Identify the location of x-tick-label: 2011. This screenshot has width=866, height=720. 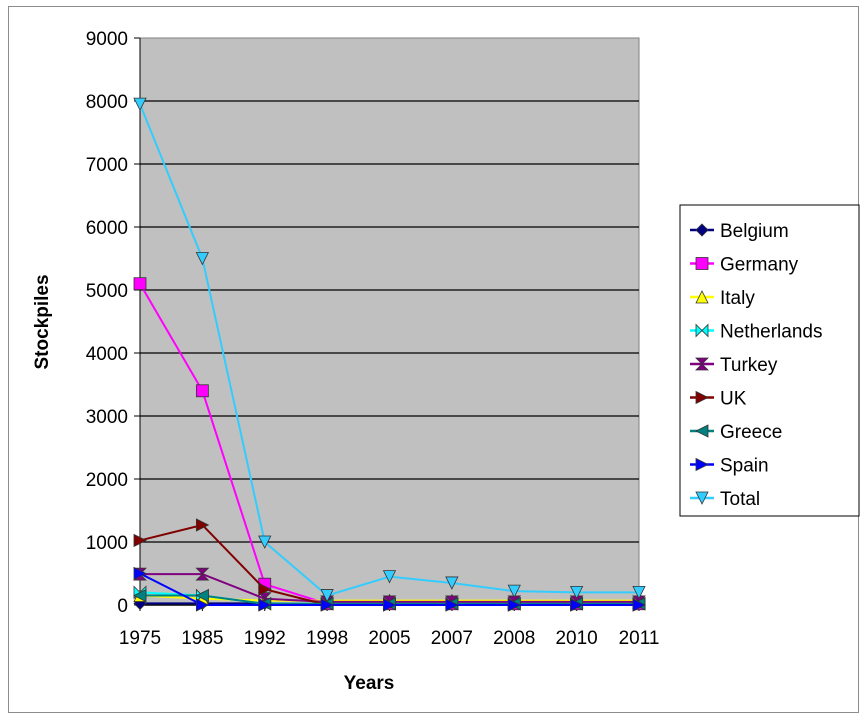
(639, 638).